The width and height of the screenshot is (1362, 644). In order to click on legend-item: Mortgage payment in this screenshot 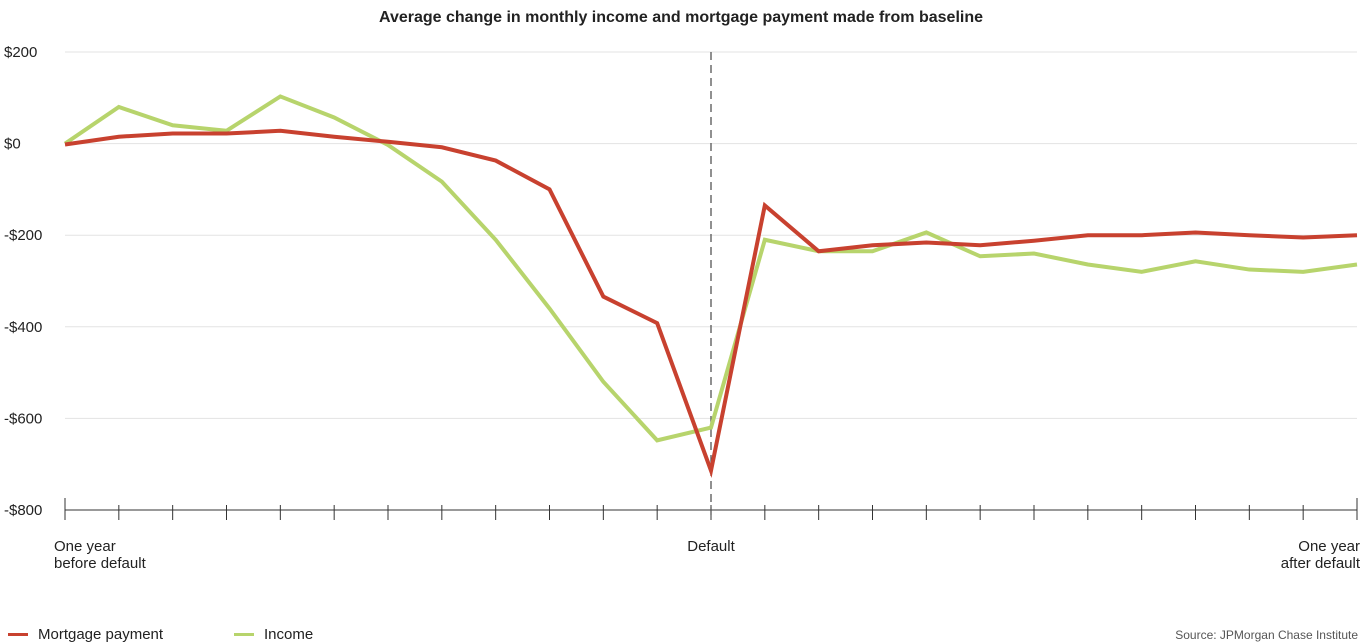, I will do `click(85, 634)`.